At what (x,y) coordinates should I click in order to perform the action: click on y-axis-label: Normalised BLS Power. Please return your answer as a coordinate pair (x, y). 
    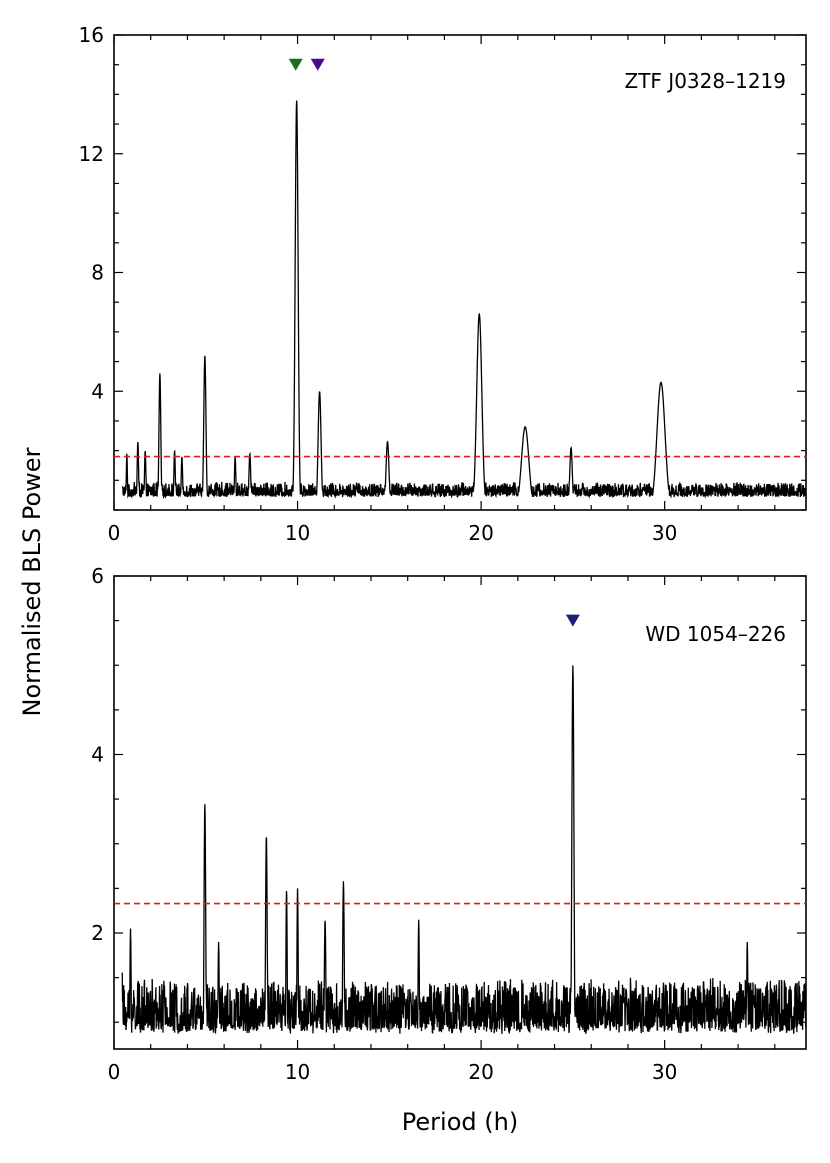
    Looking at the image, I should click on (32, 581).